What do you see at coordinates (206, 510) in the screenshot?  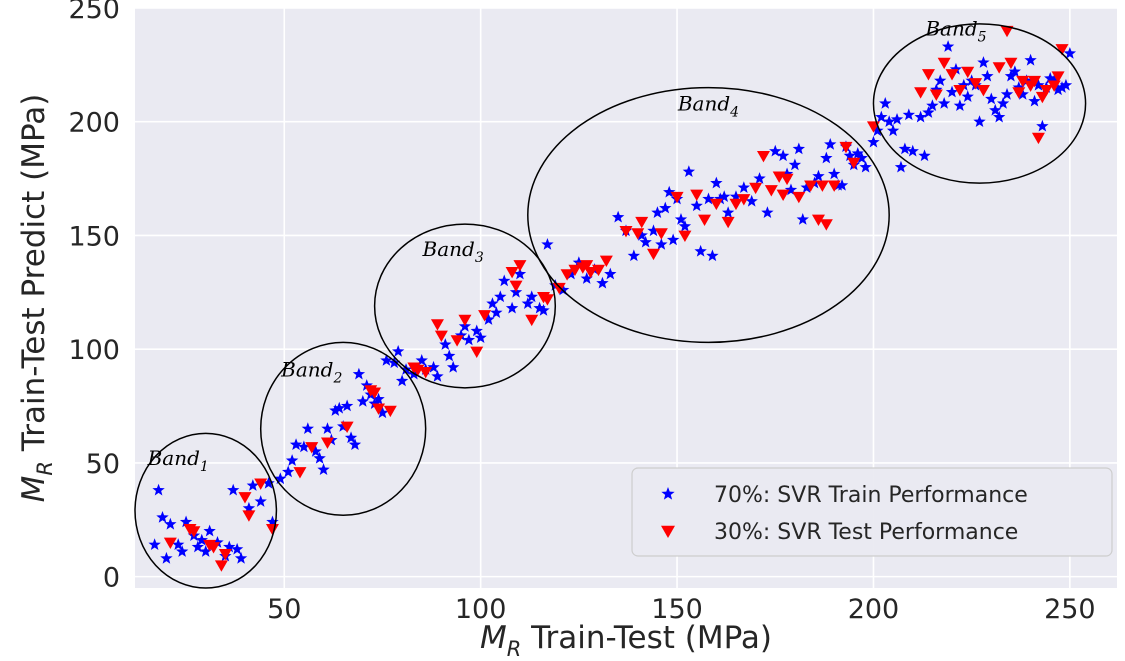 I see `band-1-ellipse` at bounding box center [206, 510].